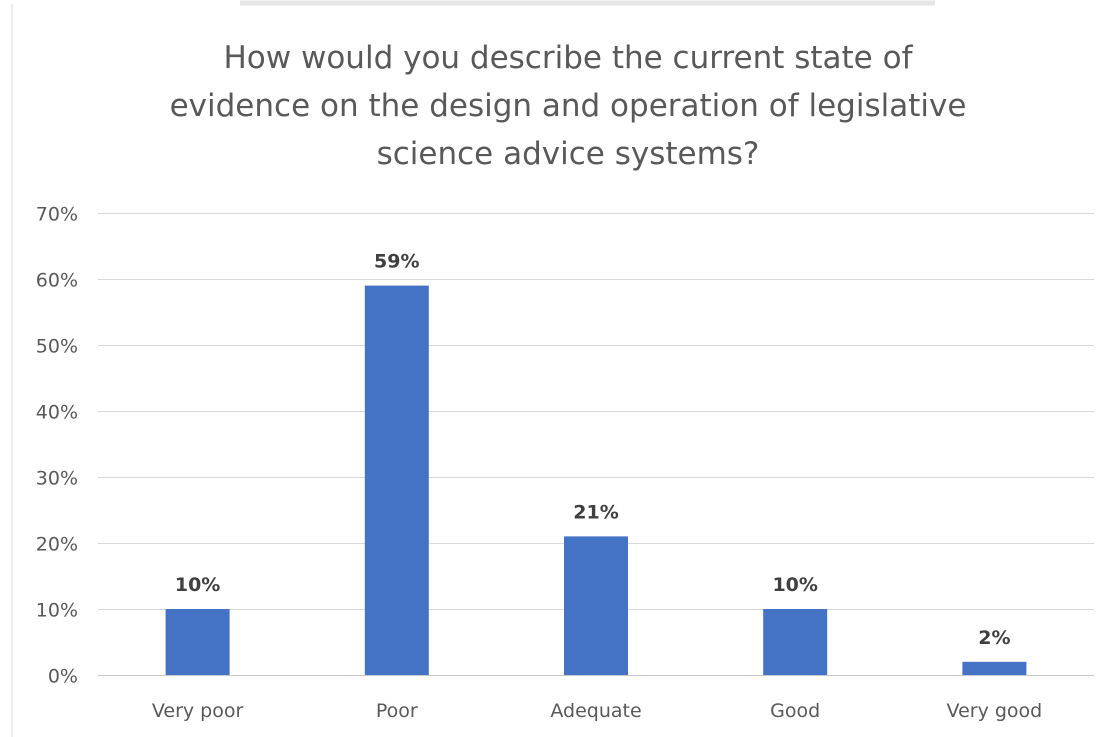  What do you see at coordinates (57, 347) in the screenshot?
I see `y-tick-label: 50%` at bounding box center [57, 347].